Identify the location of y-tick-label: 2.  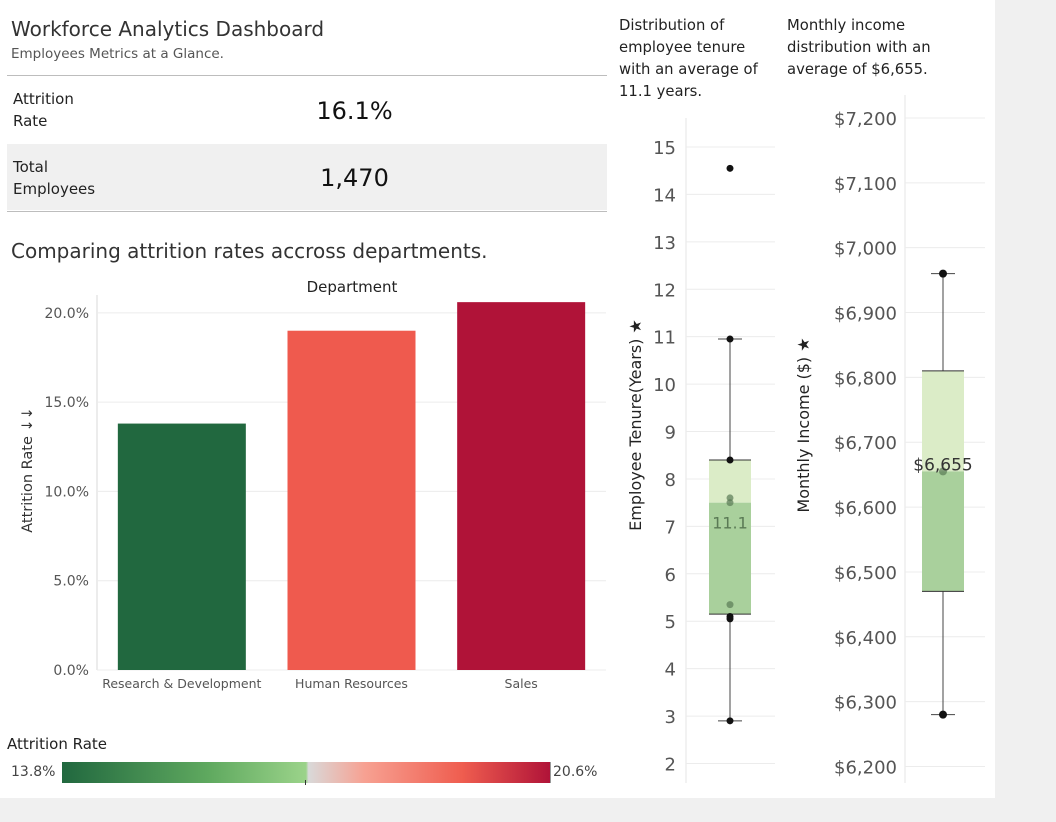
(670, 765).